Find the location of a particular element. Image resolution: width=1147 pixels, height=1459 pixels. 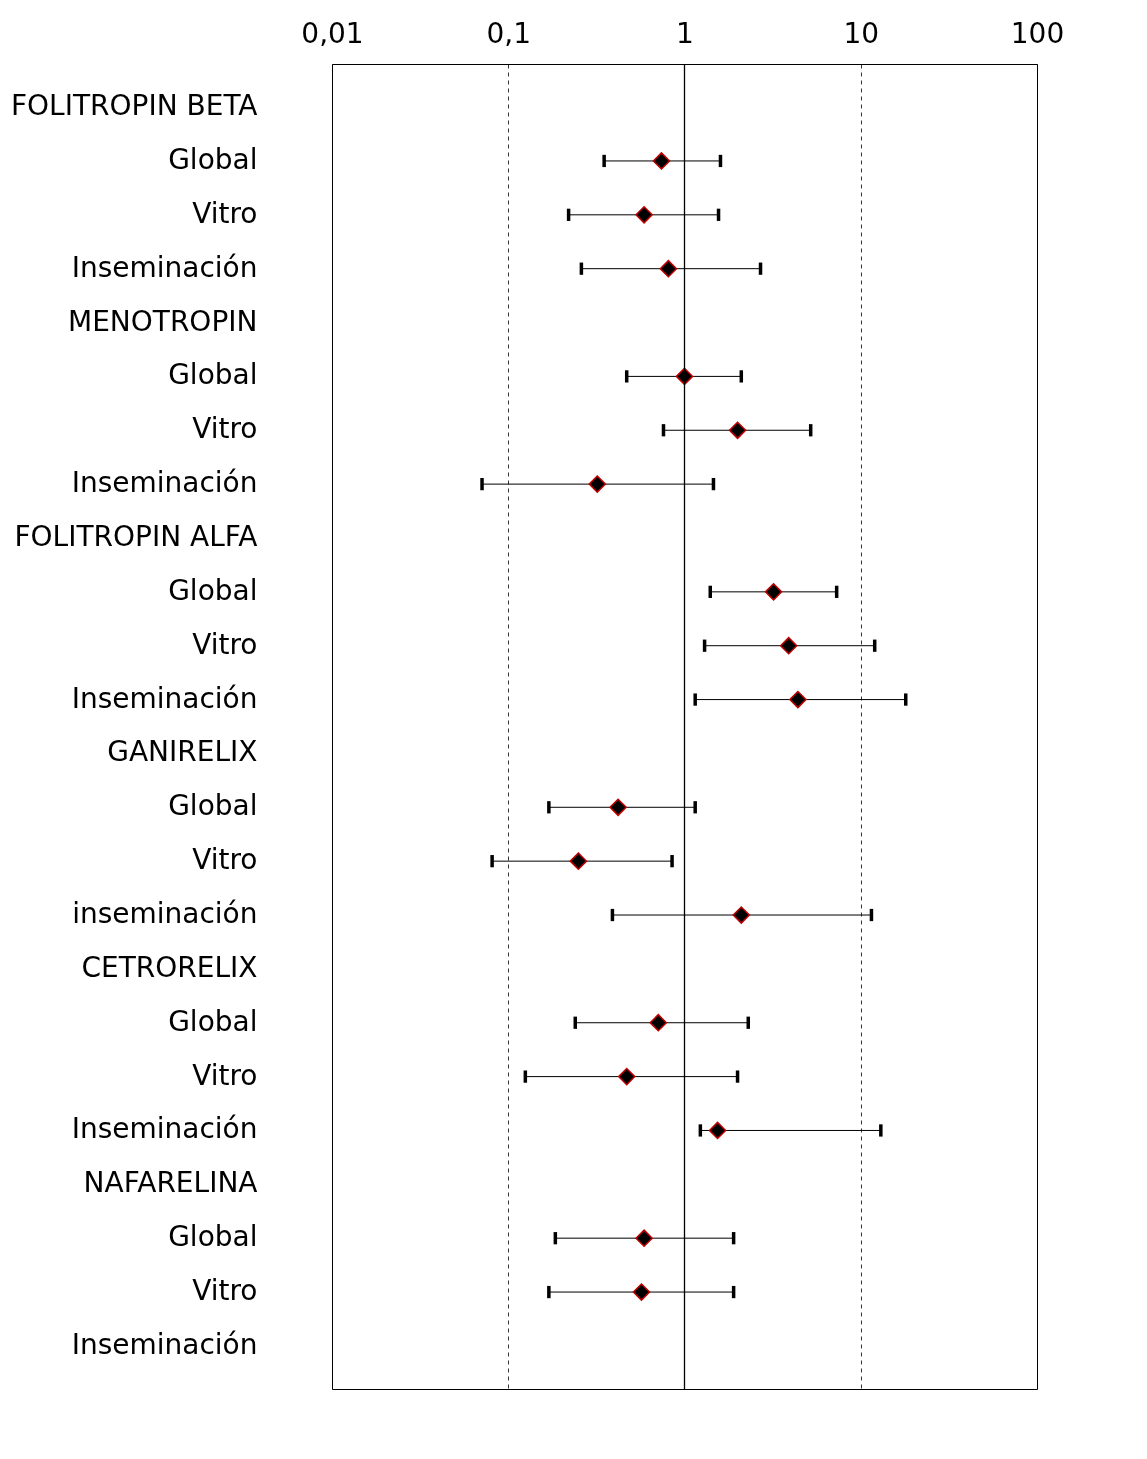

y-tick-label: FOLITROPIN BETA is located at coordinates (134, 106).